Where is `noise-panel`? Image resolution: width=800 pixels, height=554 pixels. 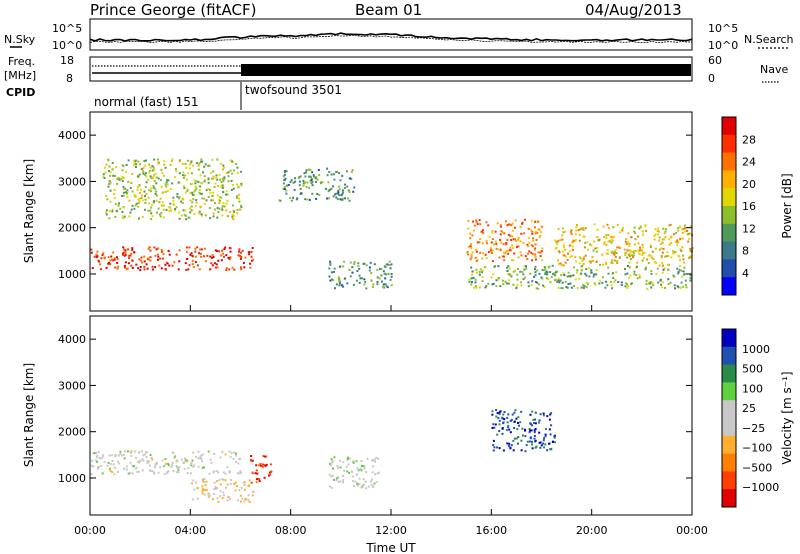
noise-panel is located at coordinates (391, 34).